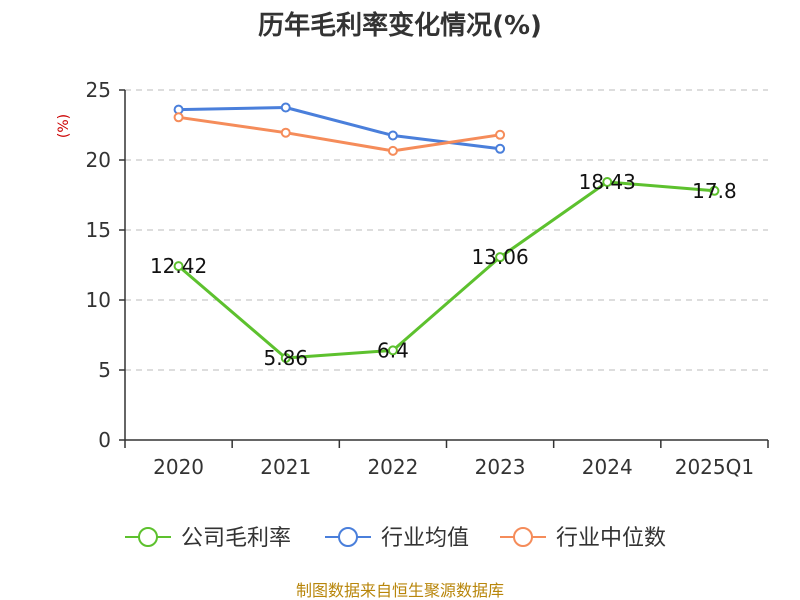  What do you see at coordinates (104, 370) in the screenshot?
I see `y-tick-label: 5` at bounding box center [104, 370].